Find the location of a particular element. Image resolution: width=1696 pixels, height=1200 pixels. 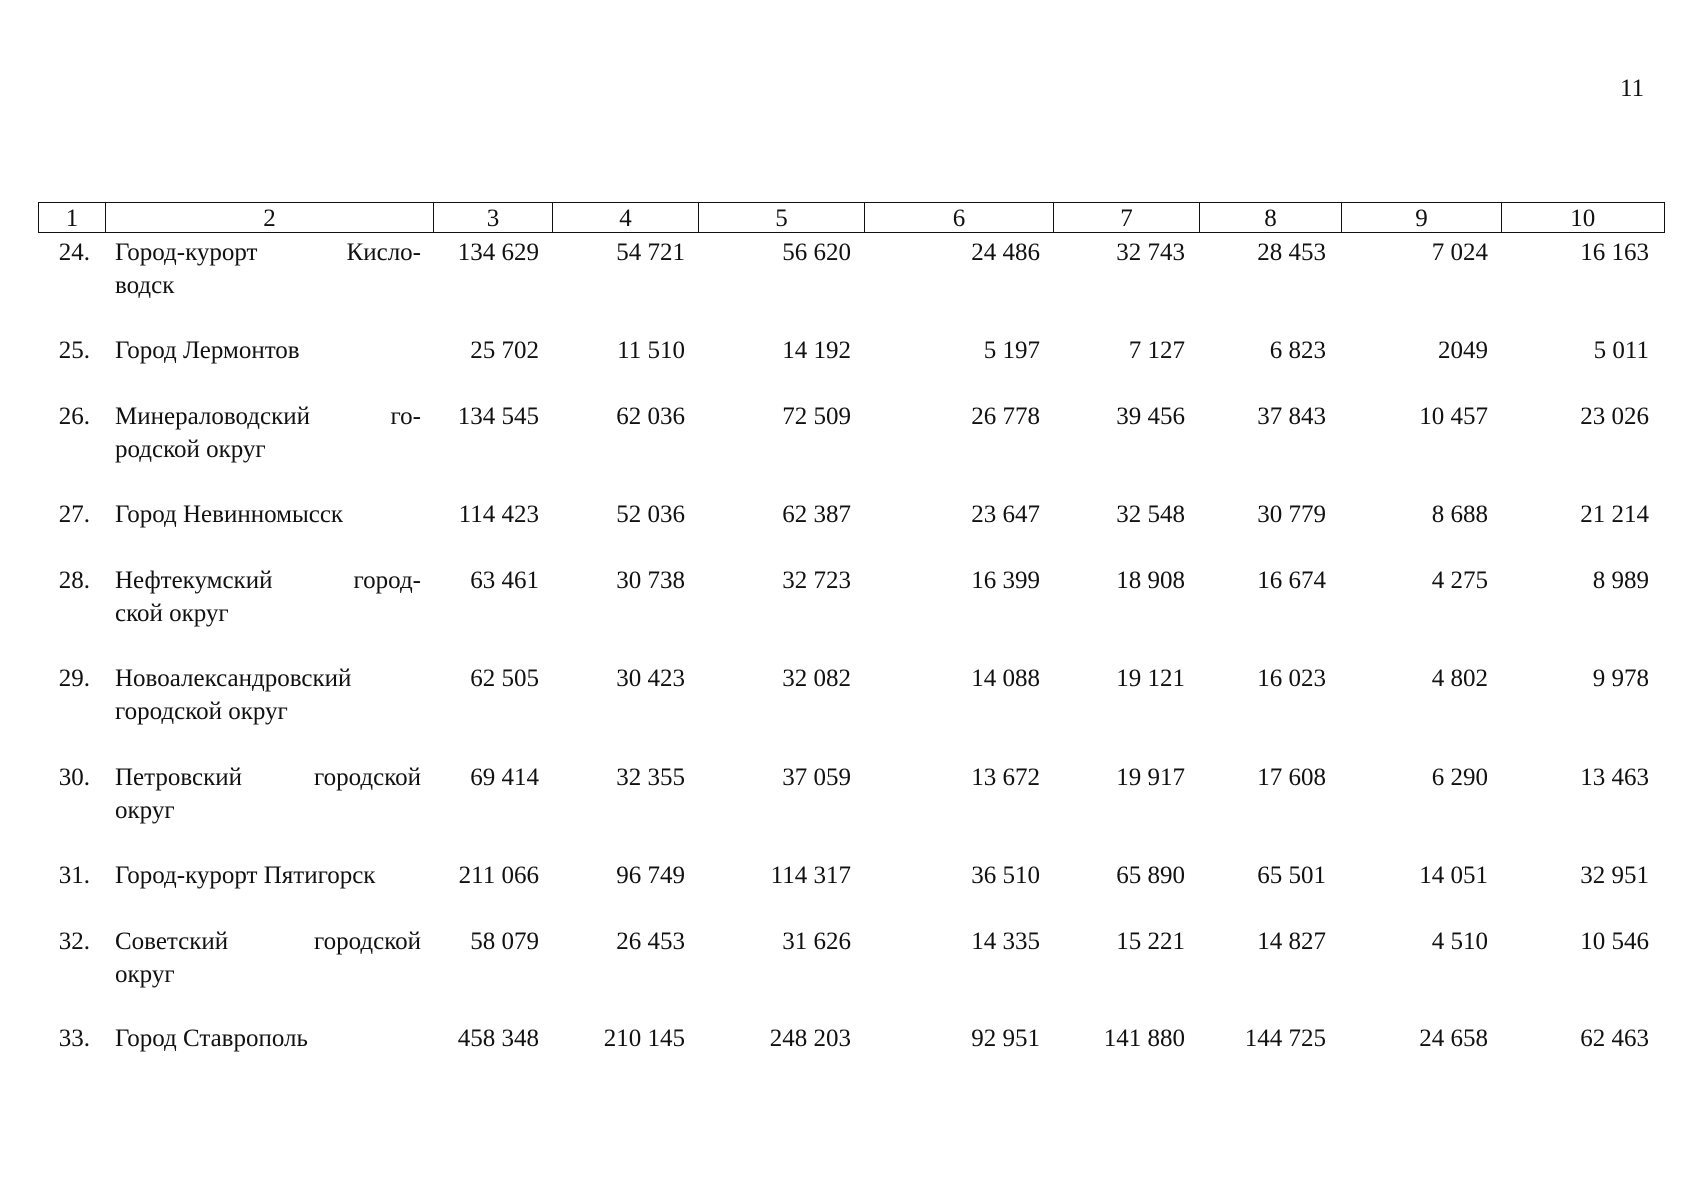

page-number: 11 is located at coordinates (1632, 88).